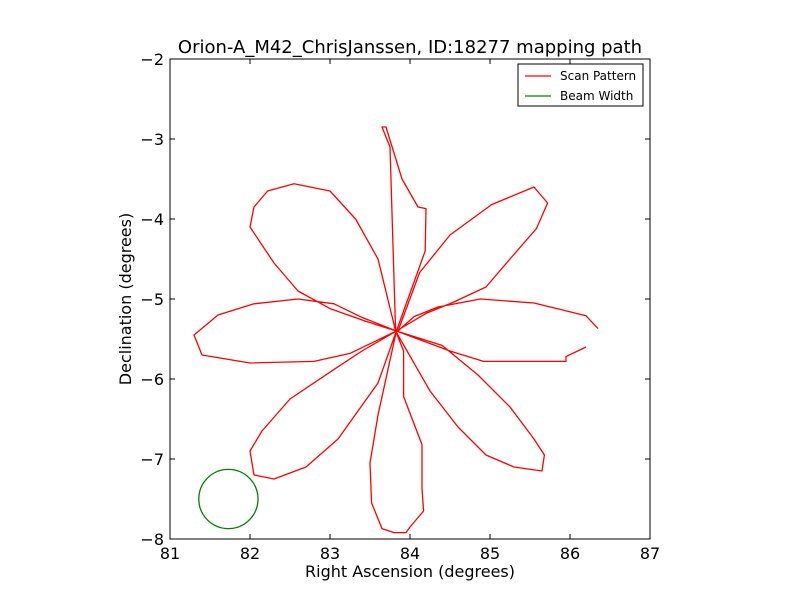 The image size is (800, 600). I want to click on x-tick-label: 83, so click(330, 553).